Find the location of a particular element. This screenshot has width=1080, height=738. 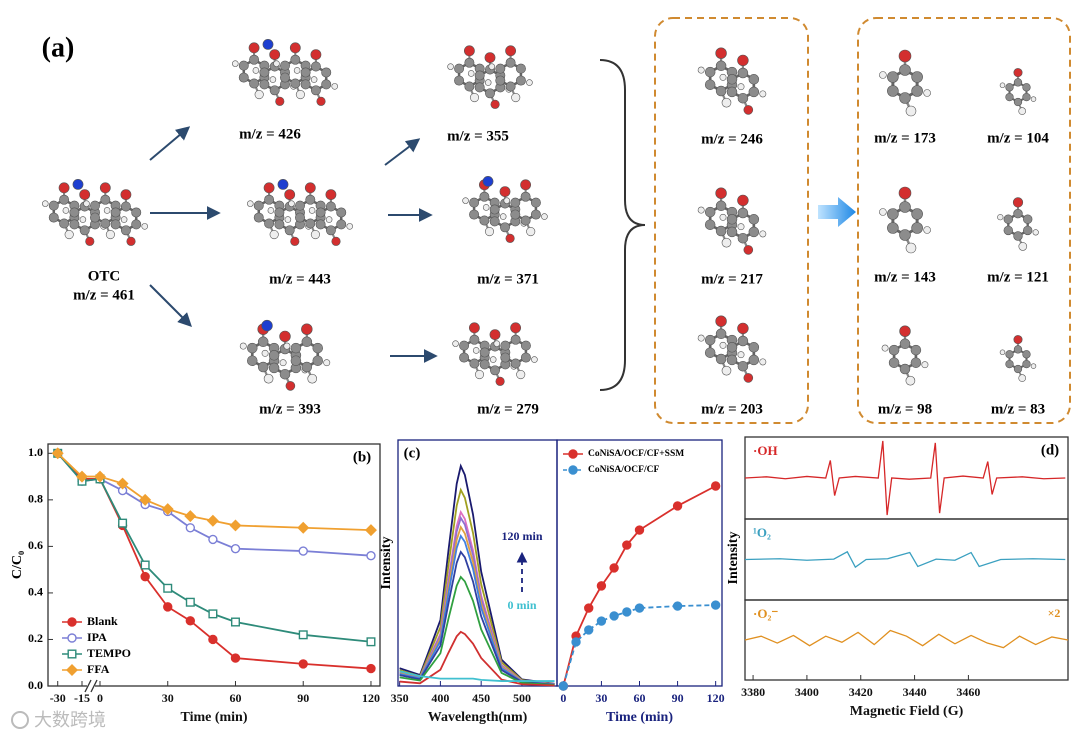

x-tick-label: 400 is located at coordinates (440, 698).